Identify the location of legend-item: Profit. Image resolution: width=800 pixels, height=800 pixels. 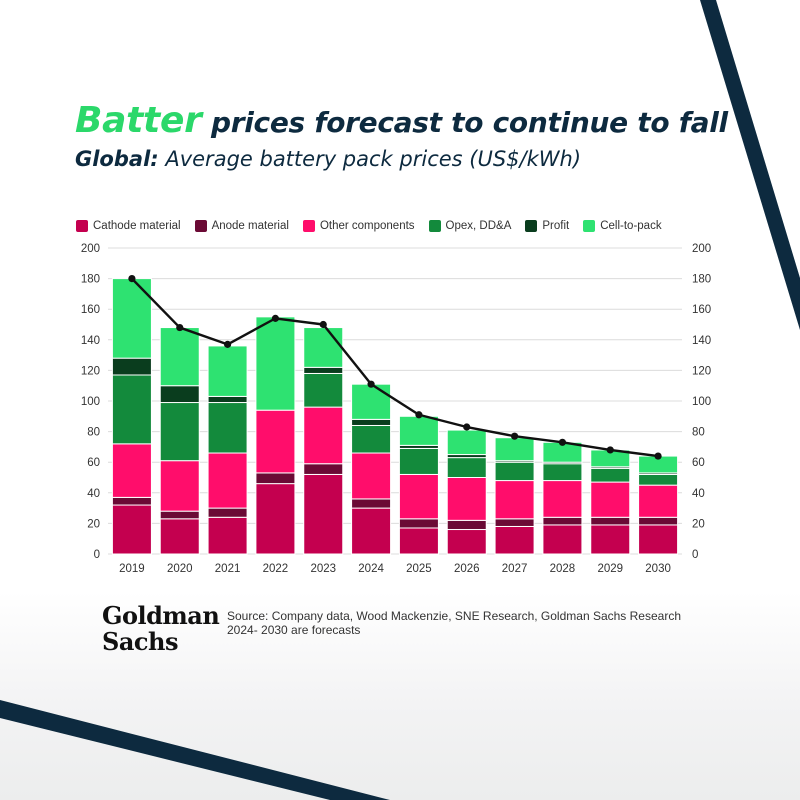
(547, 226).